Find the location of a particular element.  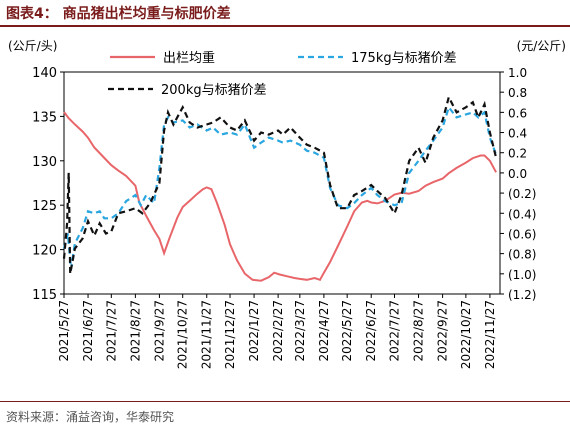

source-rule is located at coordinates (285, 401).